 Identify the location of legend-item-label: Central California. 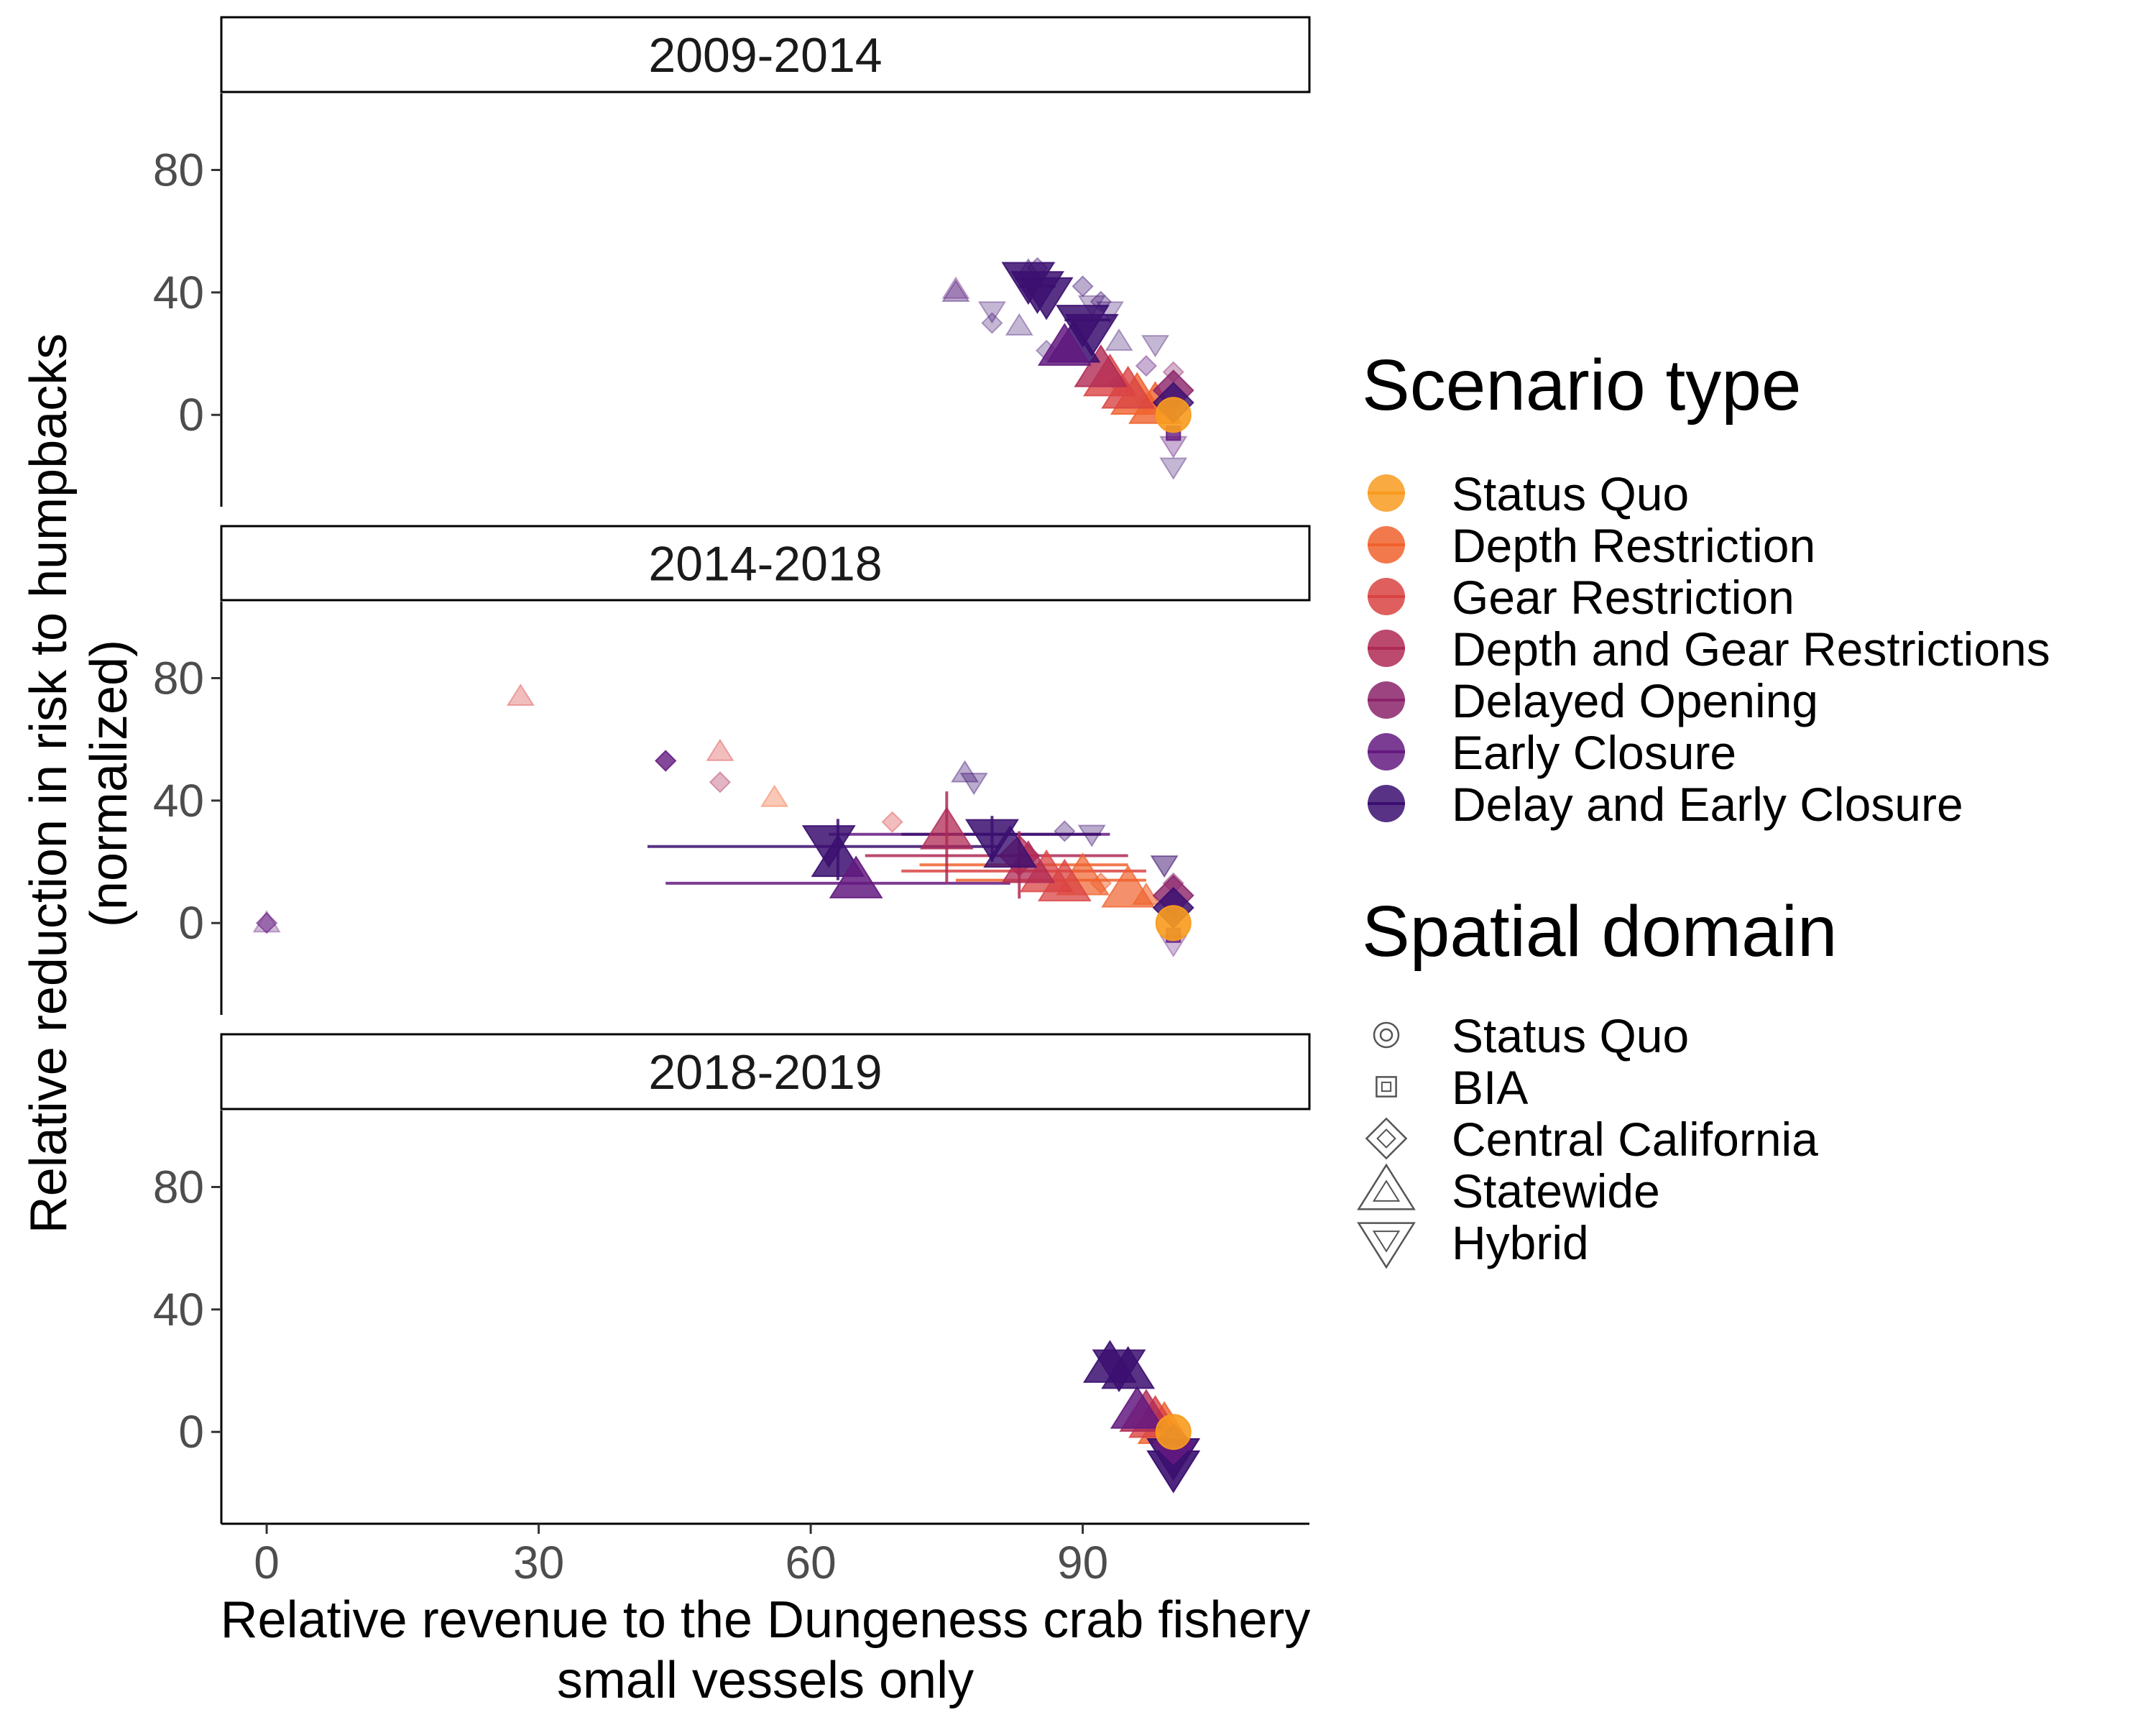
(1635, 1139).